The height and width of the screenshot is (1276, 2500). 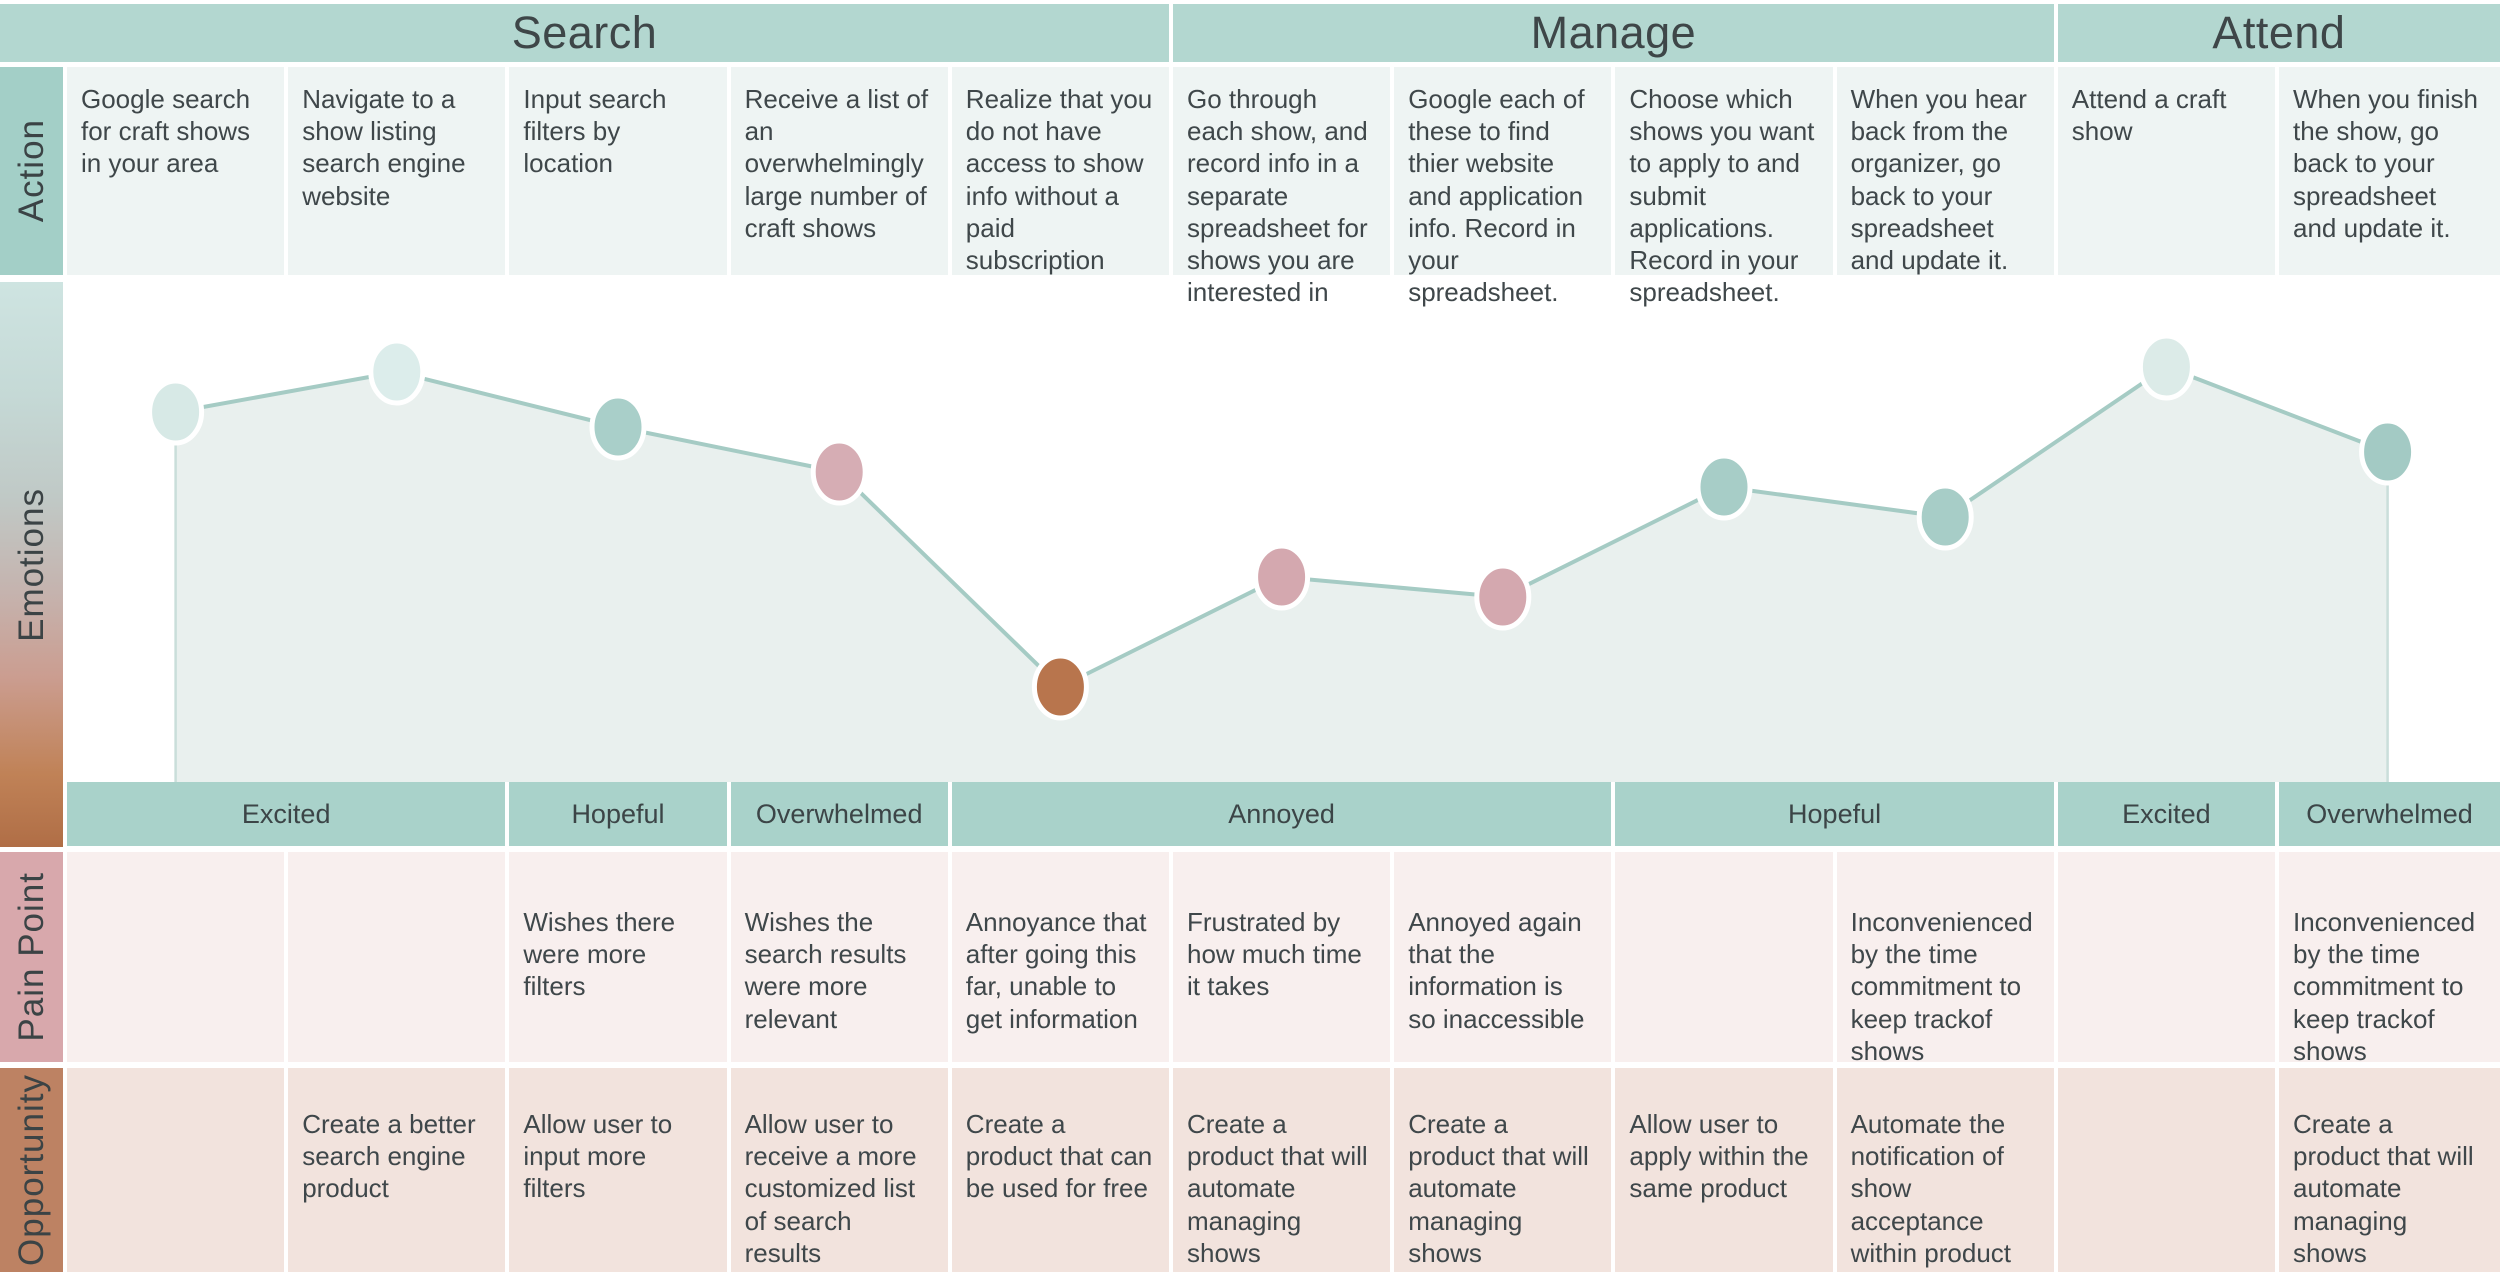 I want to click on row-label-action: Action, so click(x=31, y=171).